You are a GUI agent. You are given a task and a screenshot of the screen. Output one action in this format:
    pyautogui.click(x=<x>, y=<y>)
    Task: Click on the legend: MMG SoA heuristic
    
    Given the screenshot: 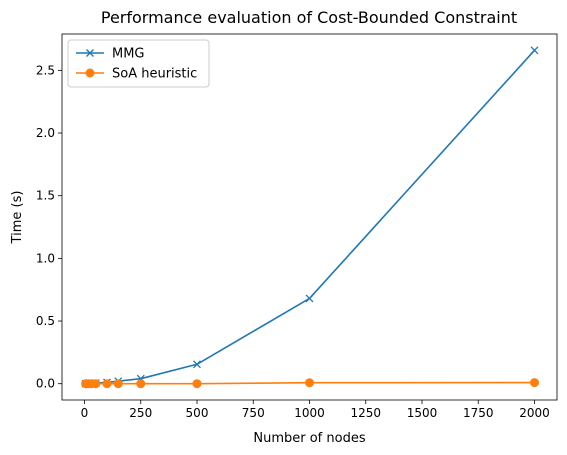 What is the action you would take?
    pyautogui.click(x=138, y=63)
    